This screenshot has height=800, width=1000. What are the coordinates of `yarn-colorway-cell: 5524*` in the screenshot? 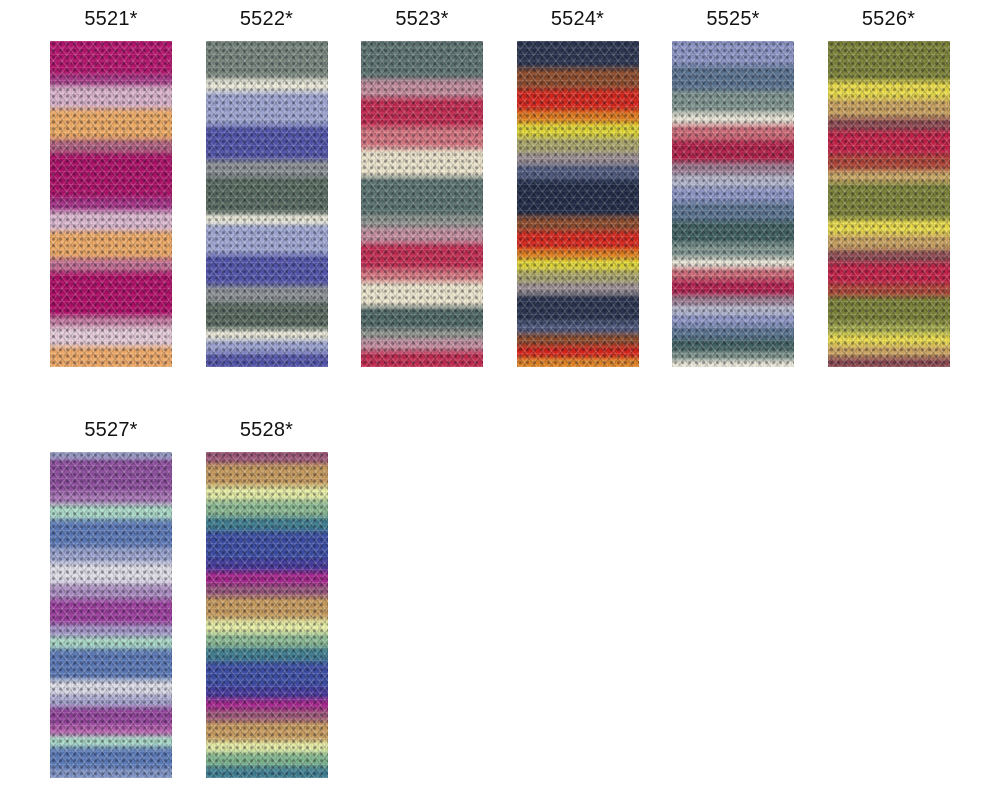 It's located at (577, 187).